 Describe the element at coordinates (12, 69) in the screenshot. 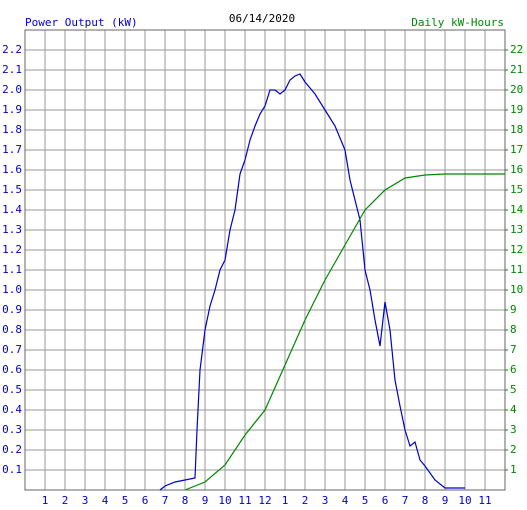

I see `y-tick-label: 2.1` at that location.